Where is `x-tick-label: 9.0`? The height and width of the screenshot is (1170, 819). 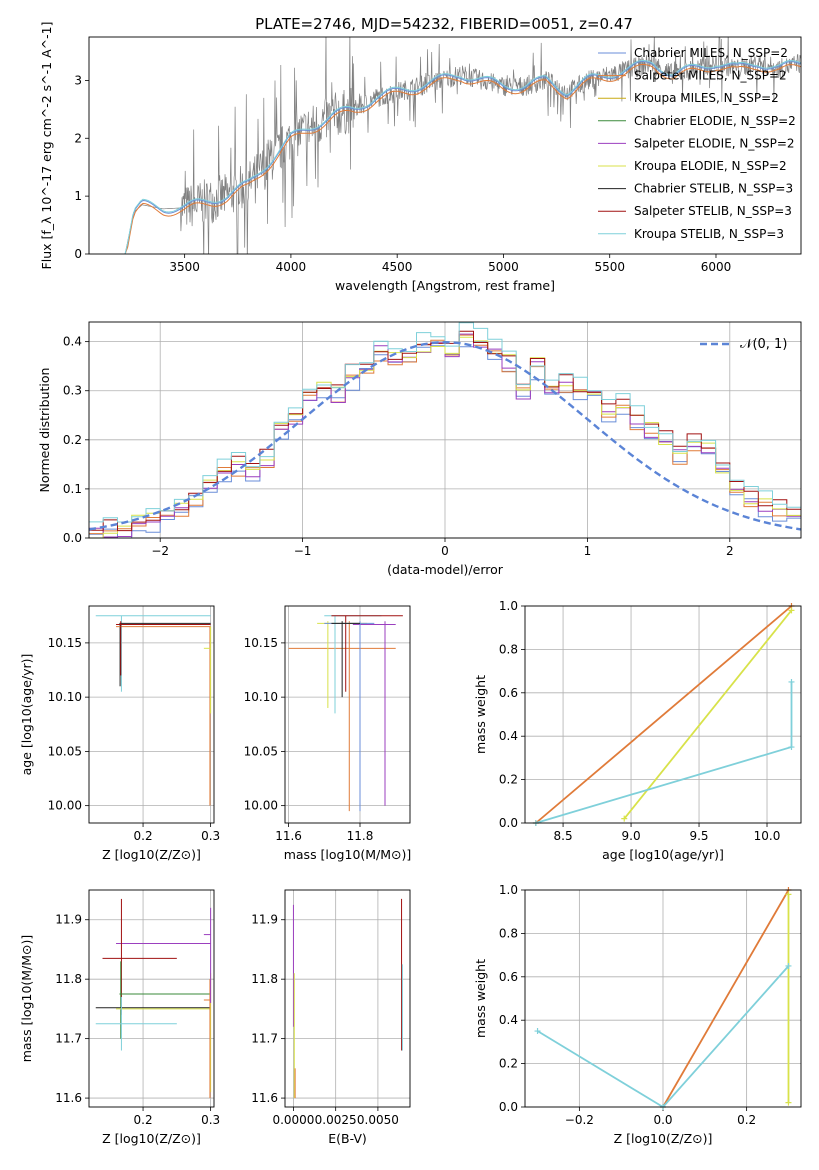
x-tick-label: 9.0 is located at coordinates (631, 836).